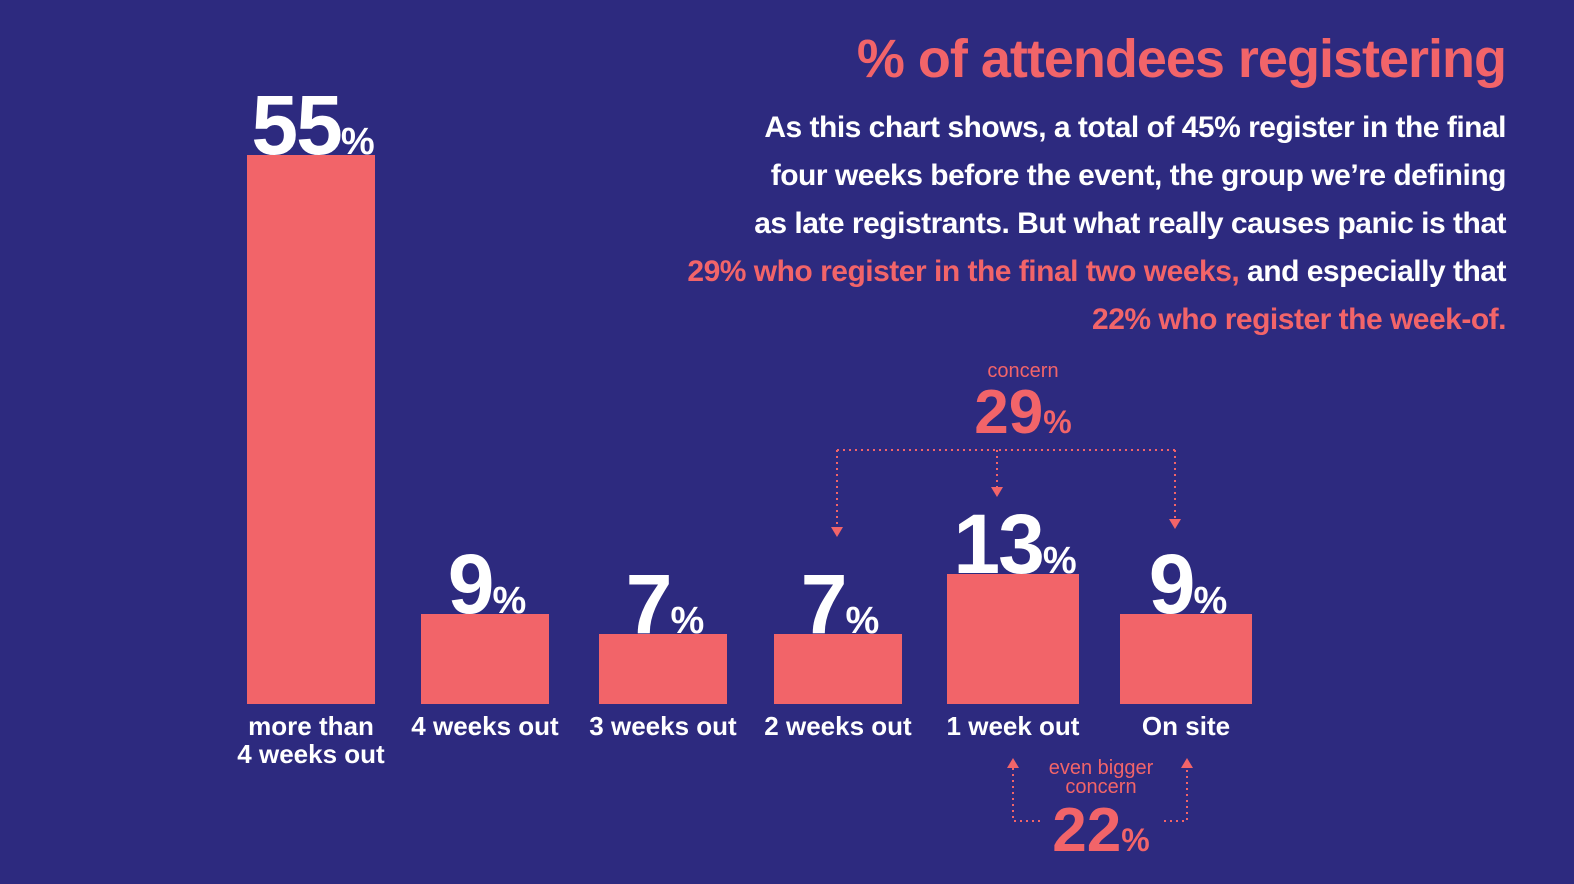  What do you see at coordinates (963, 271) in the screenshot?
I see `description-highlight-29: 29% who register in the final two weeks,` at bounding box center [963, 271].